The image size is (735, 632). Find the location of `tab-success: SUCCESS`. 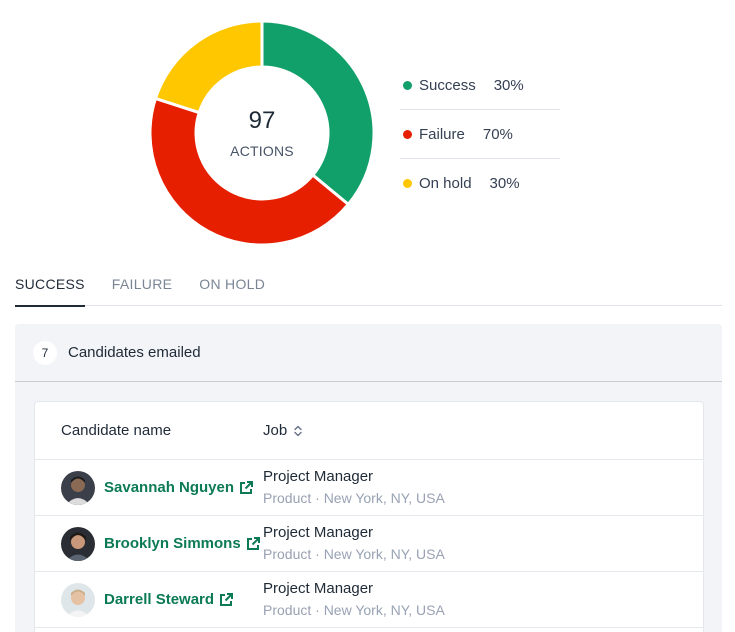

tab-success: SUCCESS is located at coordinates (50, 284).